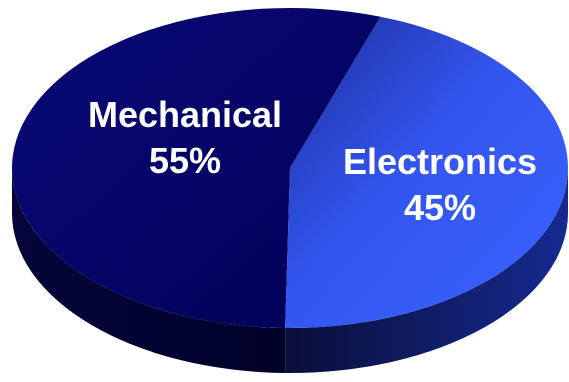  What do you see at coordinates (185, 160) in the screenshot?
I see `slice-value-mechanical: 55%` at bounding box center [185, 160].